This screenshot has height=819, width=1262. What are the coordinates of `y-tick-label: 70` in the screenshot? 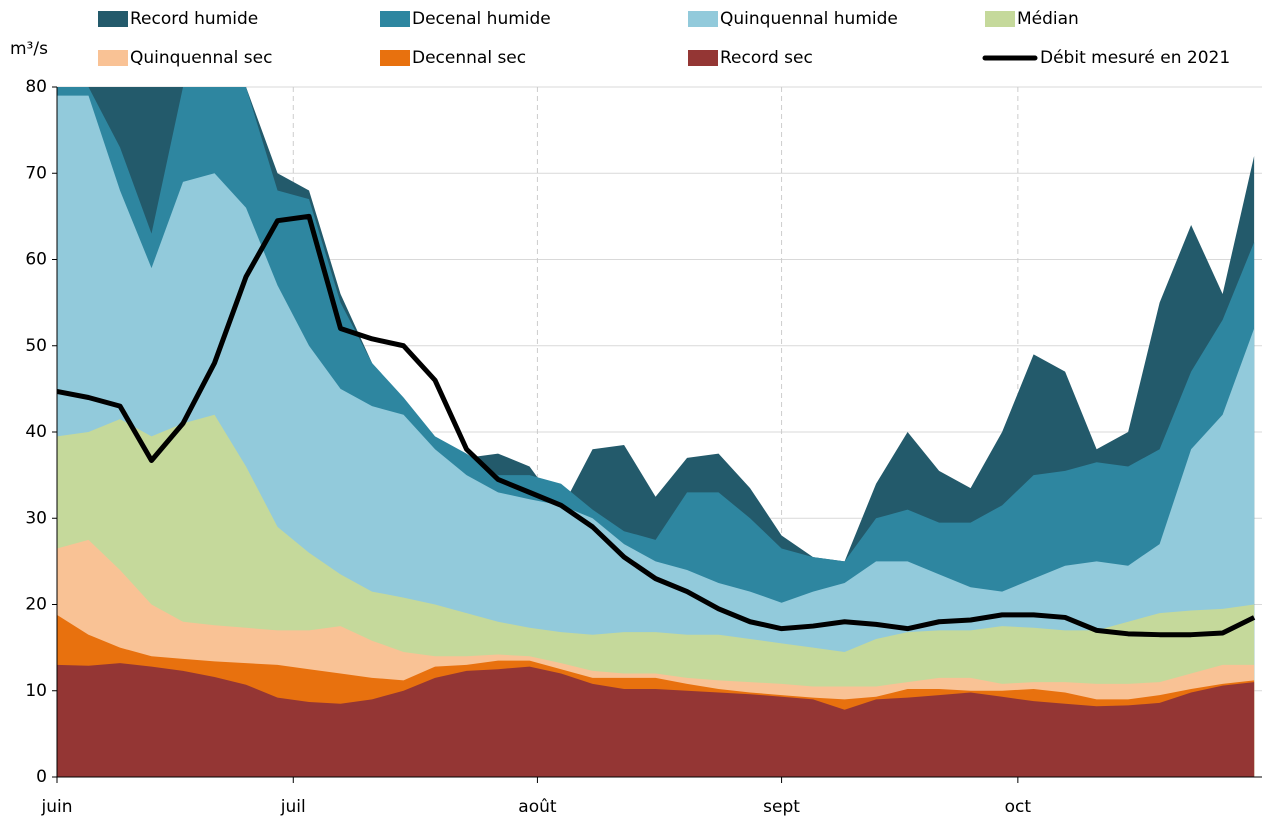 It's located at (36, 173).